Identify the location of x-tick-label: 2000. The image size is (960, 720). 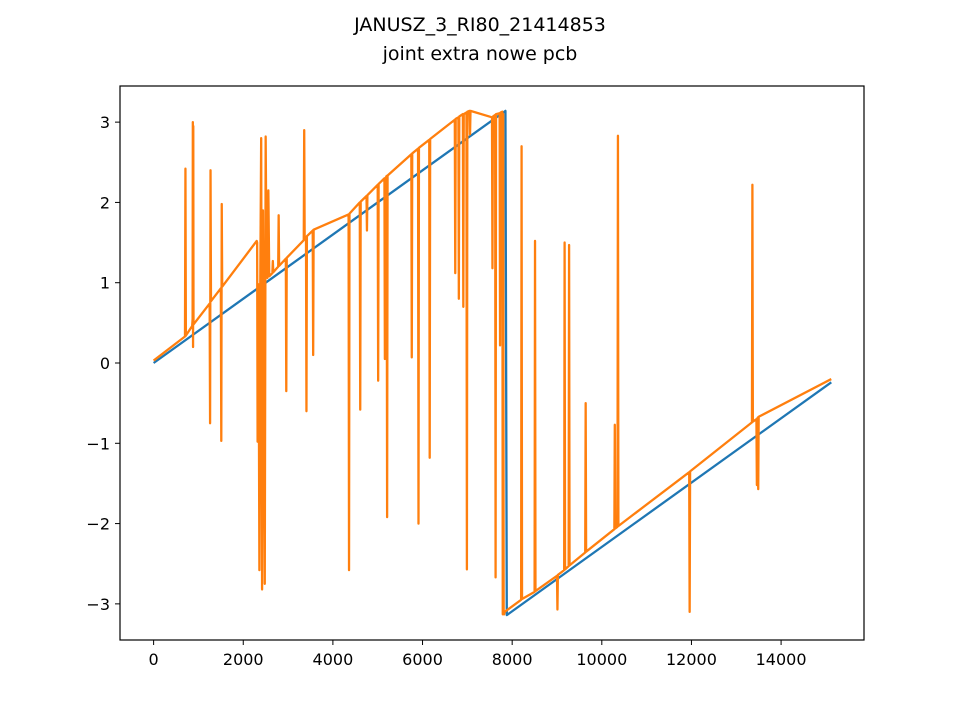
(243, 659).